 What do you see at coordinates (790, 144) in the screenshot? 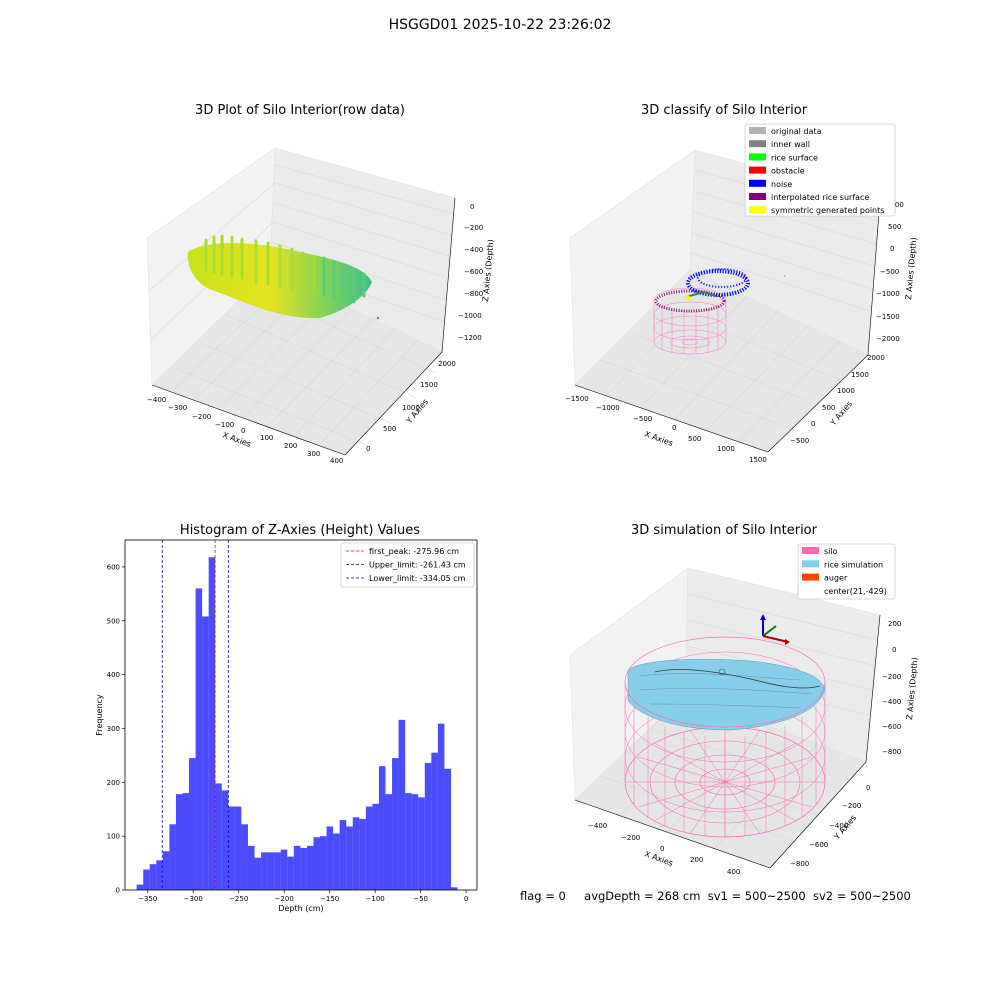
I see `legend-label: inner wall` at bounding box center [790, 144].